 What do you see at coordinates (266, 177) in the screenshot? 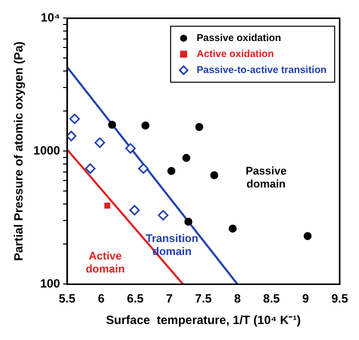
I see `annotation: Passive domain` at bounding box center [266, 177].